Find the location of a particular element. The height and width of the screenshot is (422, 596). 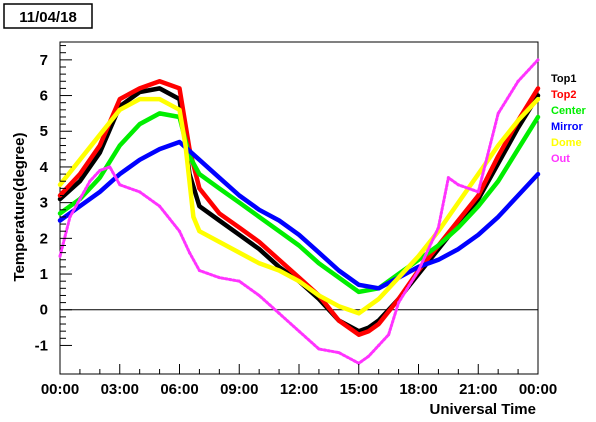

y-tick-label: 3 is located at coordinates (44, 203).